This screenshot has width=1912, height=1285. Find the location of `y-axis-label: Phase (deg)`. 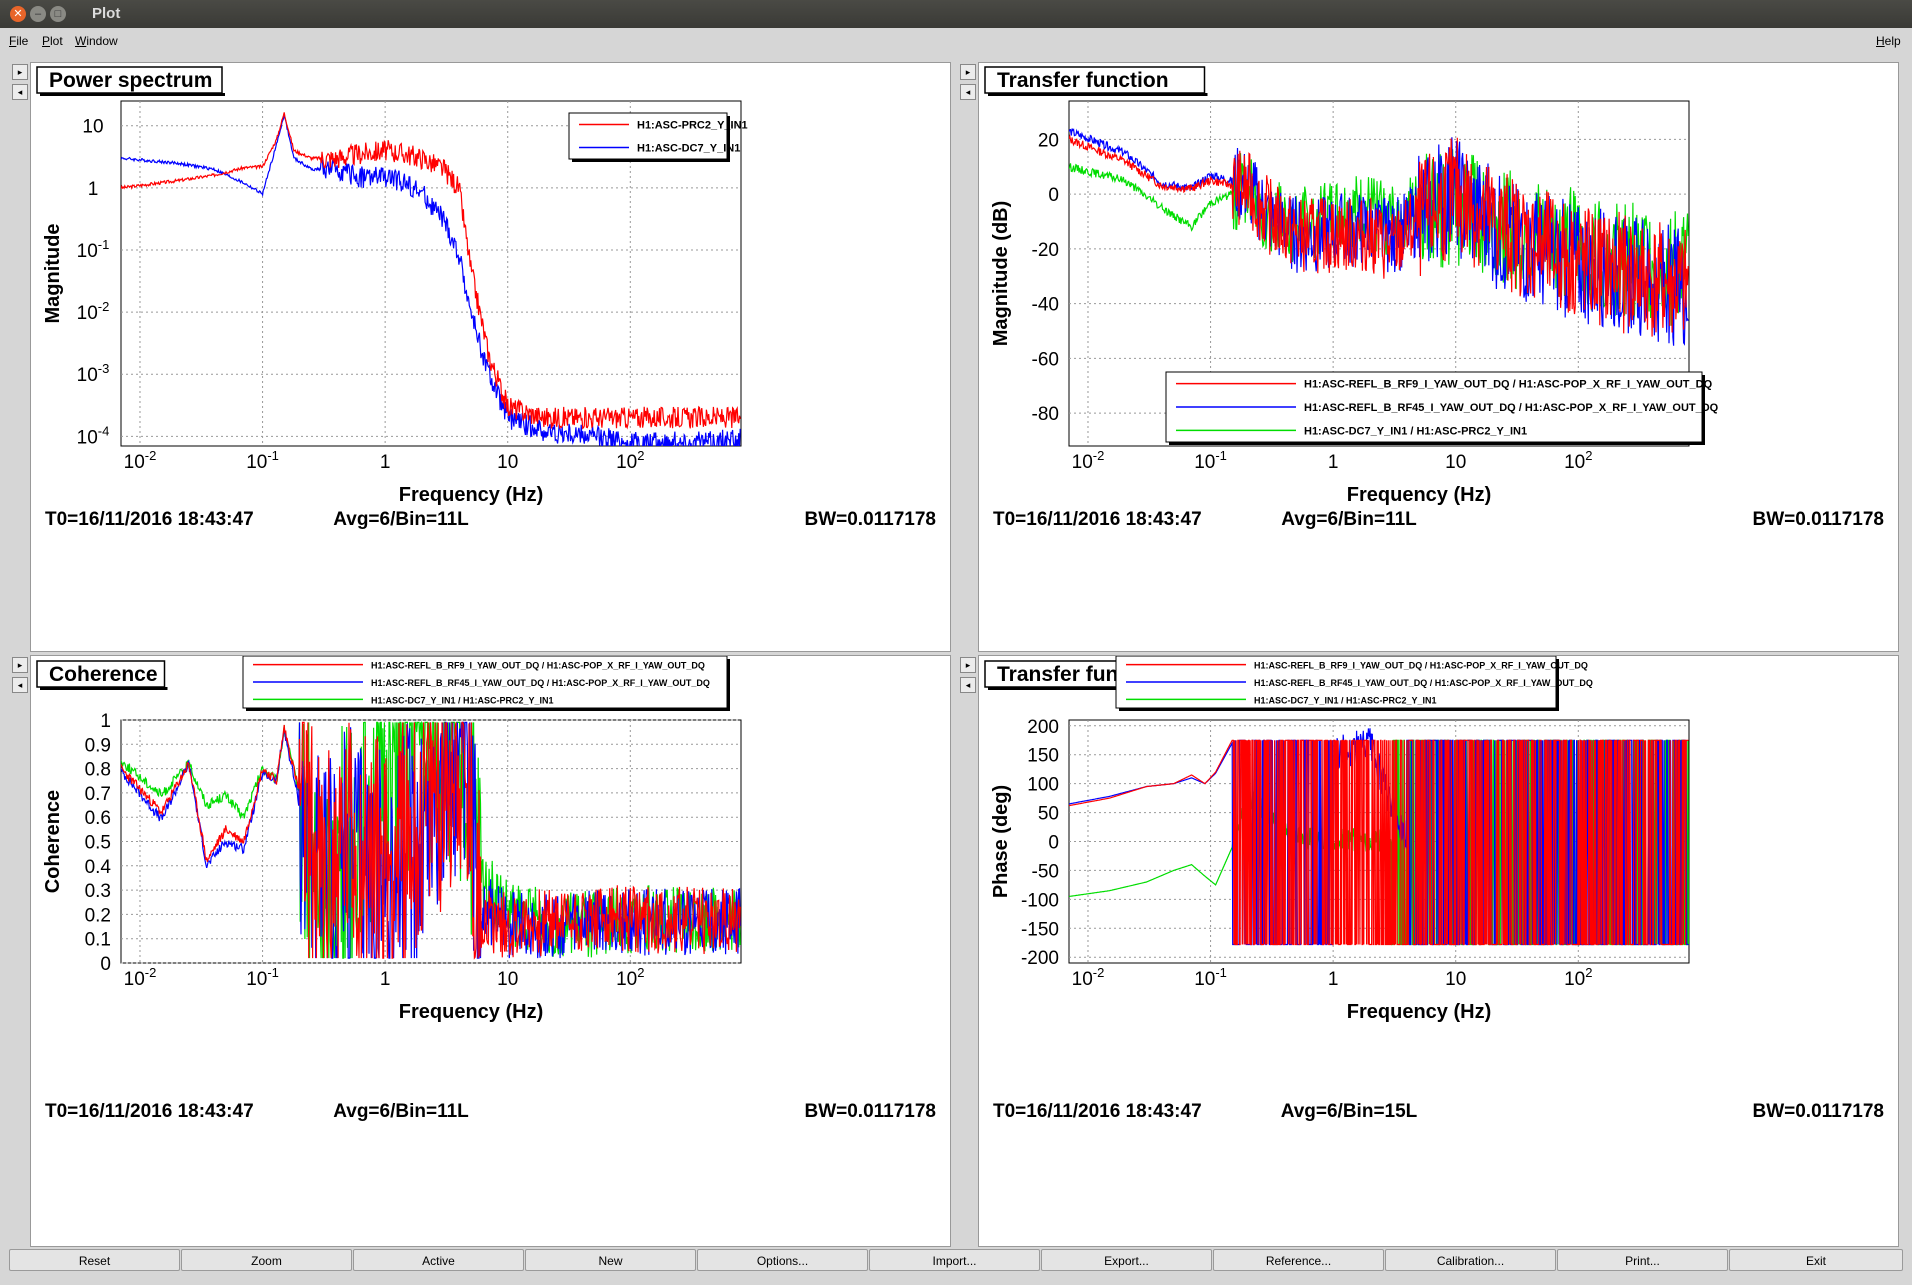

y-axis-label: Phase (deg) is located at coordinates (1001, 841).